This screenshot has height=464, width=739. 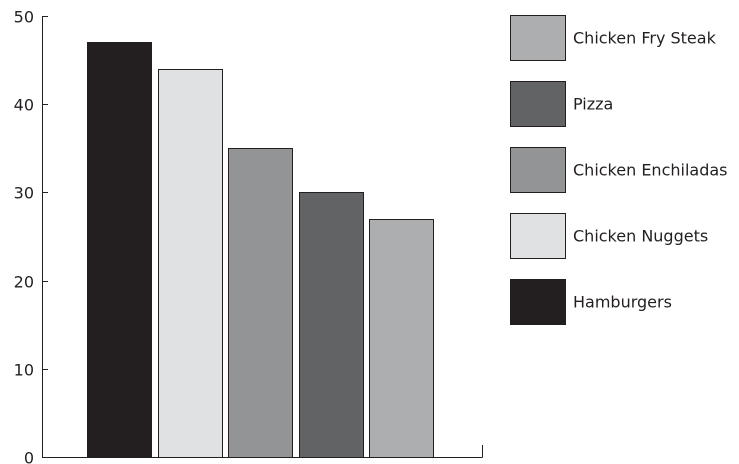 What do you see at coordinates (331, 325) in the screenshot?
I see `bar-pizza` at bounding box center [331, 325].